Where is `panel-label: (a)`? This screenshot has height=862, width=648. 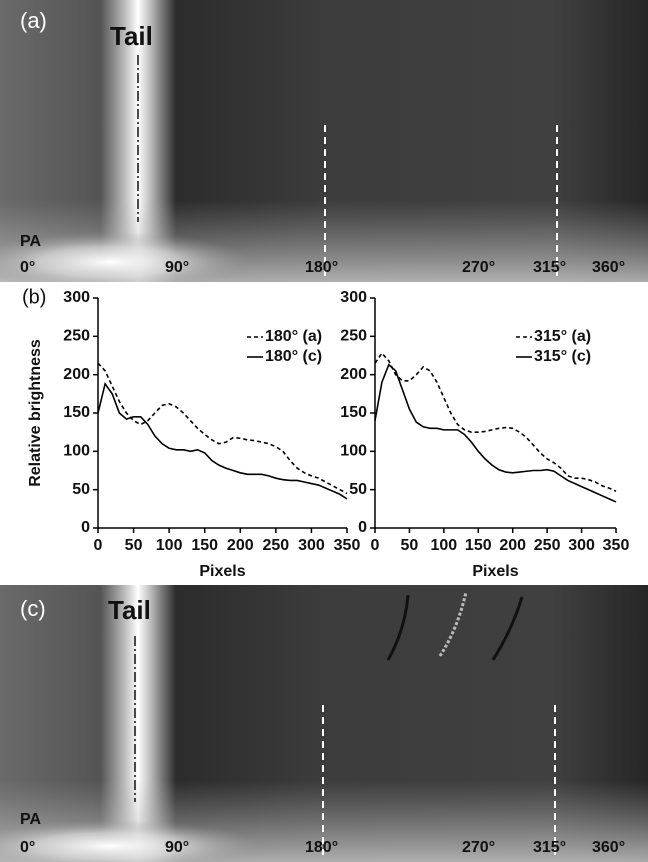
panel-label: (a) is located at coordinates (33, 20).